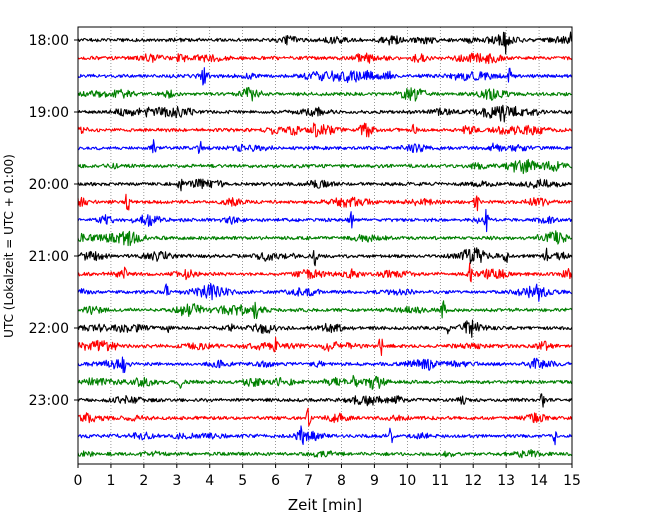  I want to click on y-tick-label: 21:00, so click(49, 257).